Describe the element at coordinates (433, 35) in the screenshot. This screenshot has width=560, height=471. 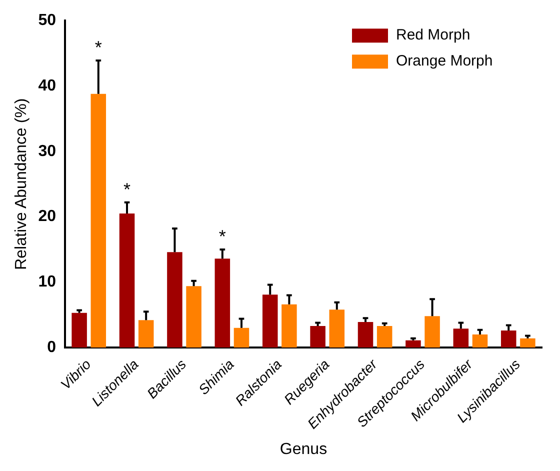
I see `legend-label: Red Morph` at that location.